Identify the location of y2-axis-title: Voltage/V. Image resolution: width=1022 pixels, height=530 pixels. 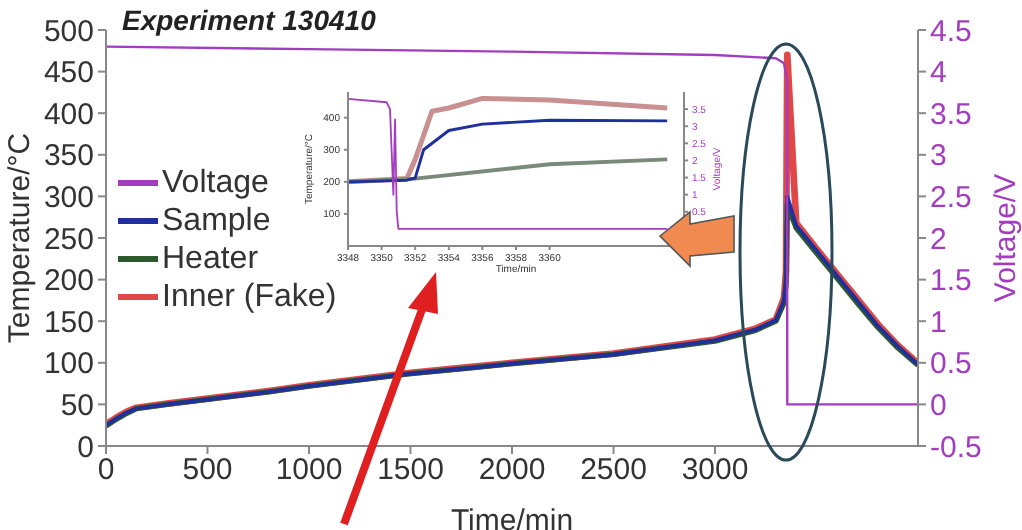
(1005, 238).